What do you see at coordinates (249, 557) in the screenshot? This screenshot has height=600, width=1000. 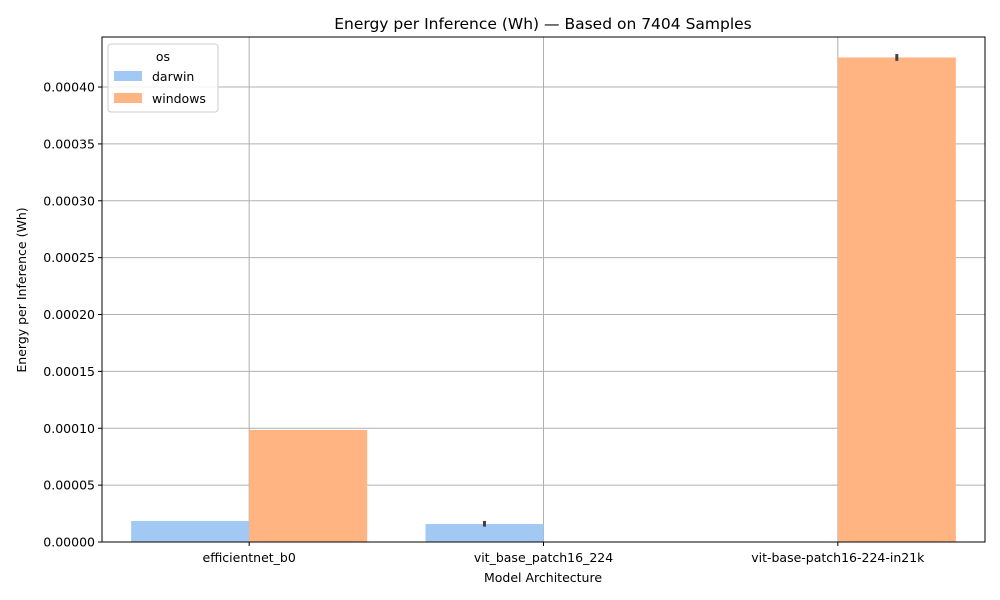 I see `x-tick-label: efficientnet_b0` at bounding box center [249, 557].